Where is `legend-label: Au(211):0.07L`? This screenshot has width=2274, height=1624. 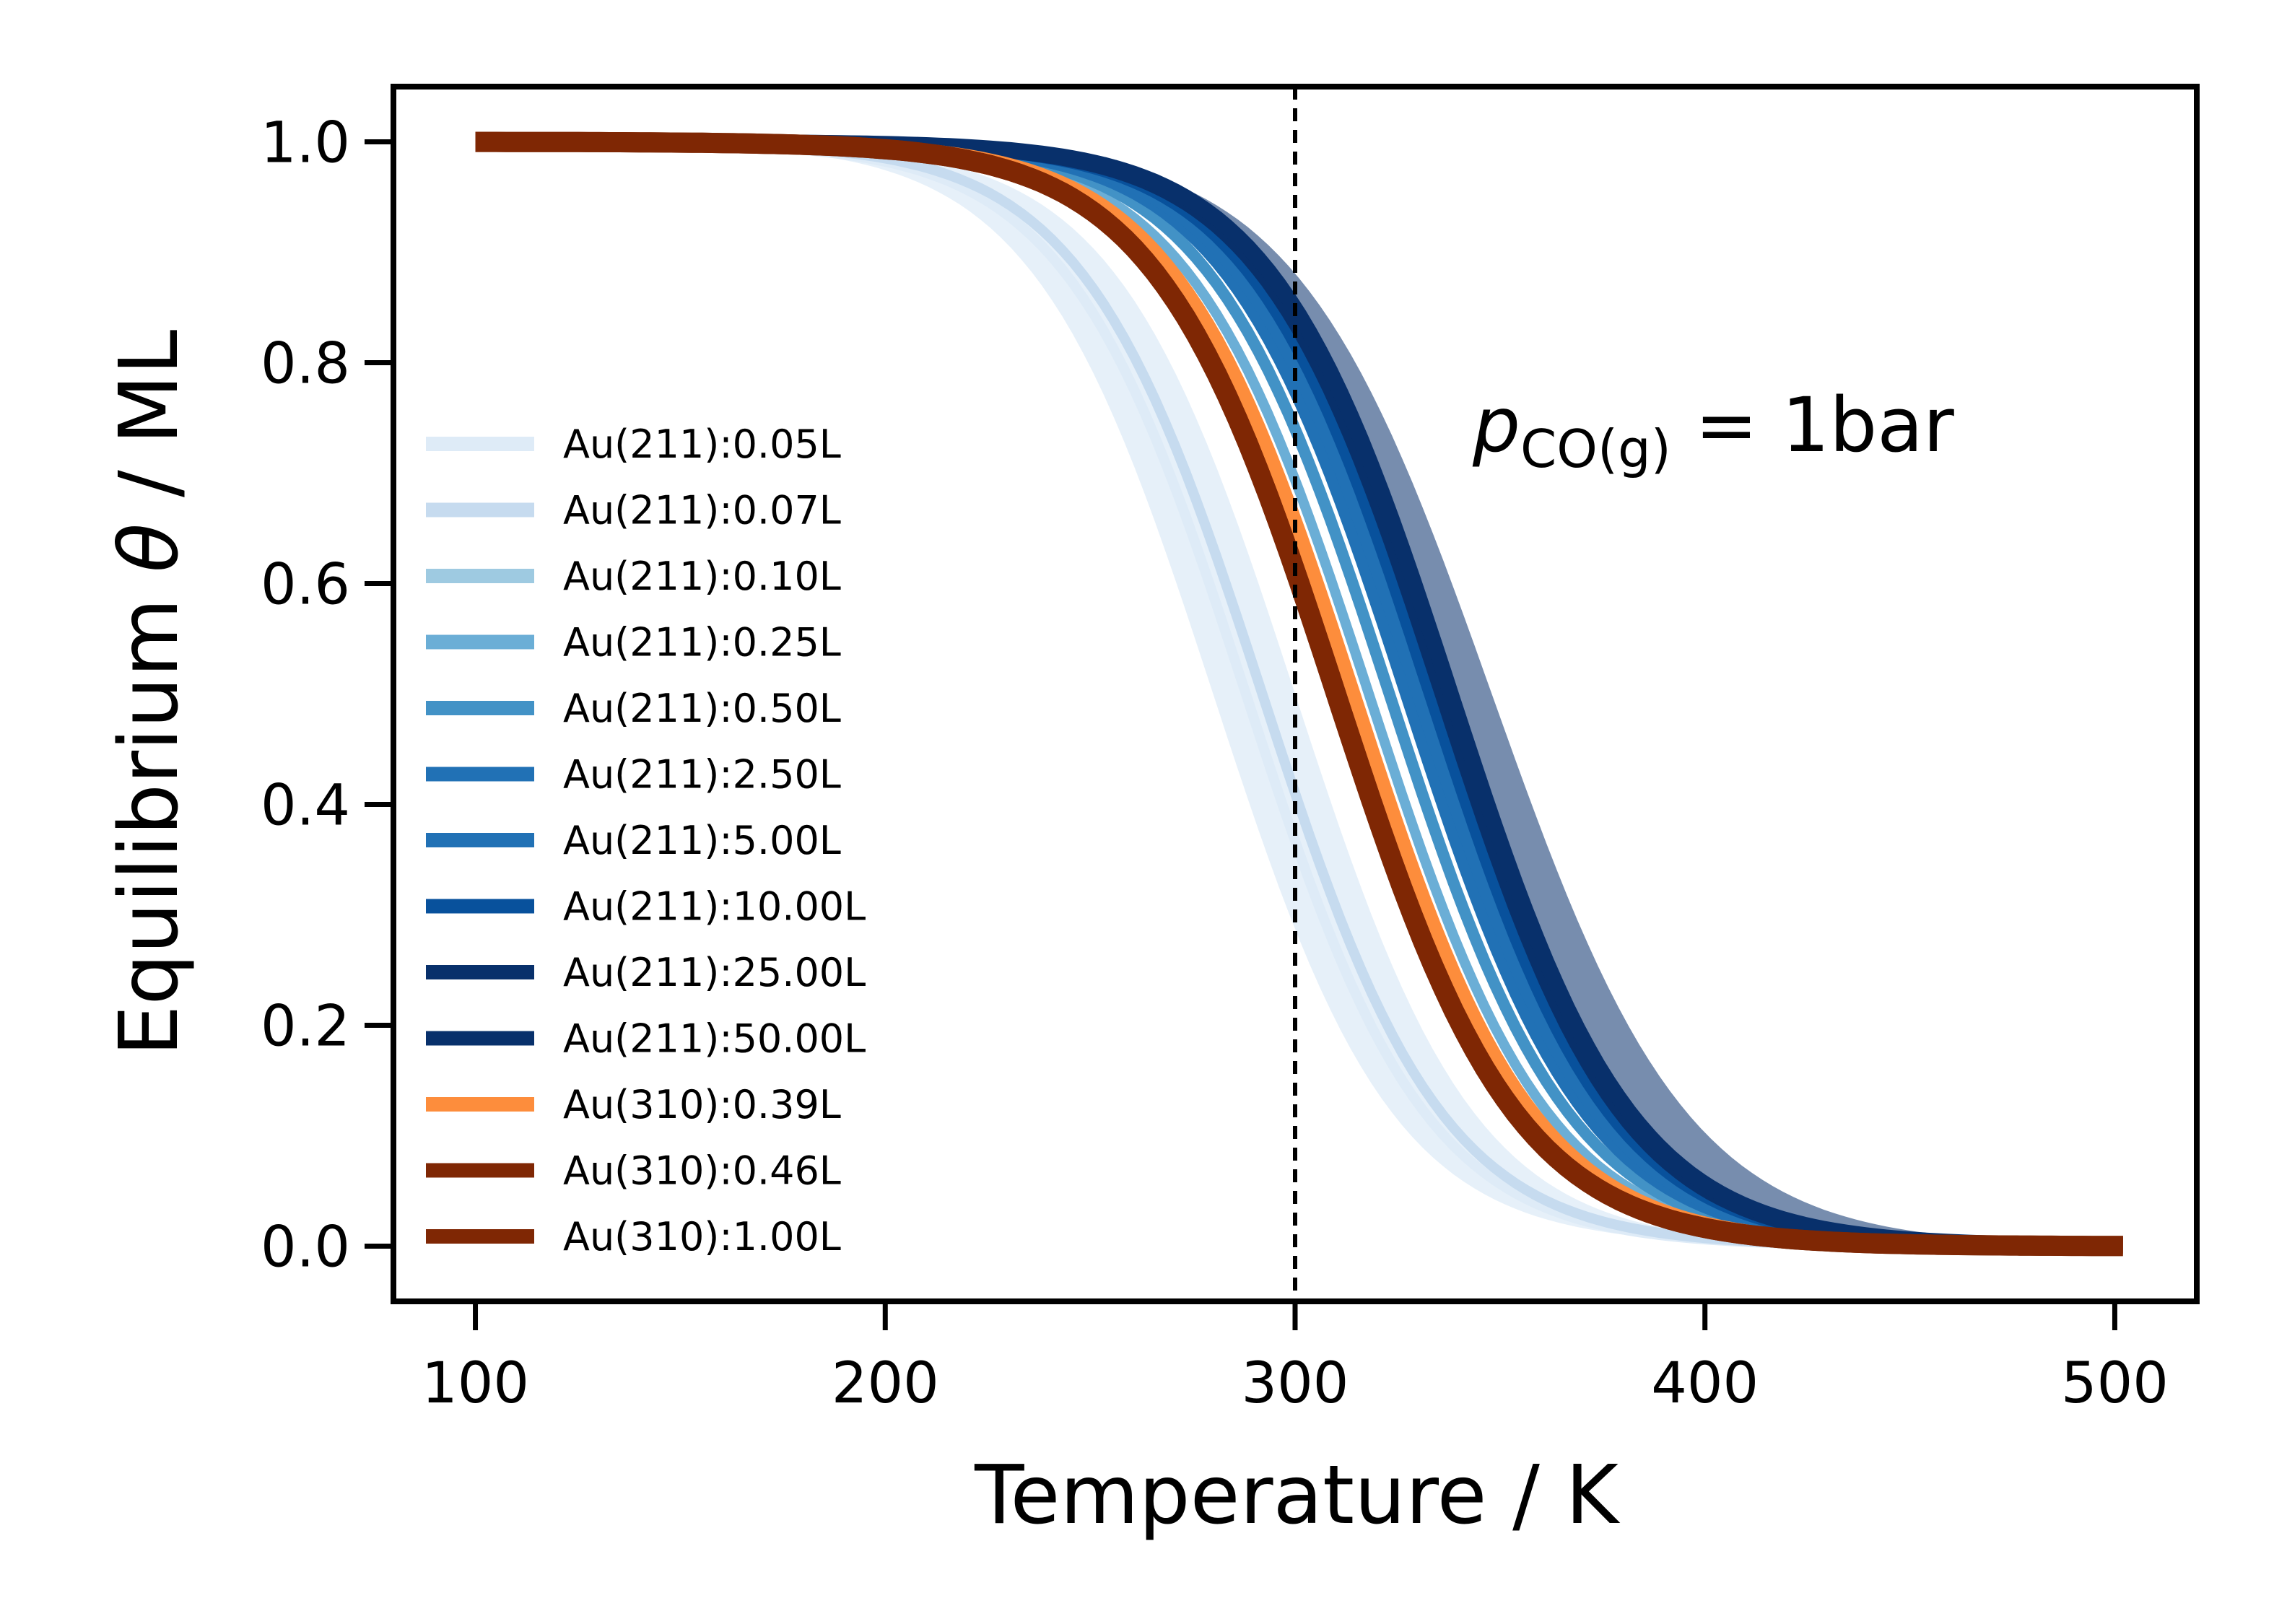
legend-label: Au(211):0.07L is located at coordinates (702, 510).